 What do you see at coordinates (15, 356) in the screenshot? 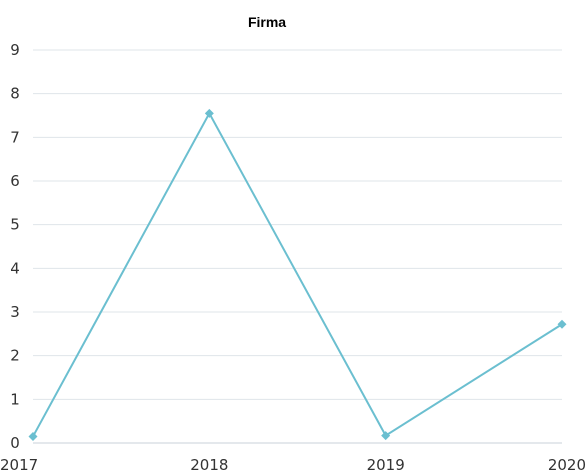
I see `y-tick-label: 2` at bounding box center [15, 356].